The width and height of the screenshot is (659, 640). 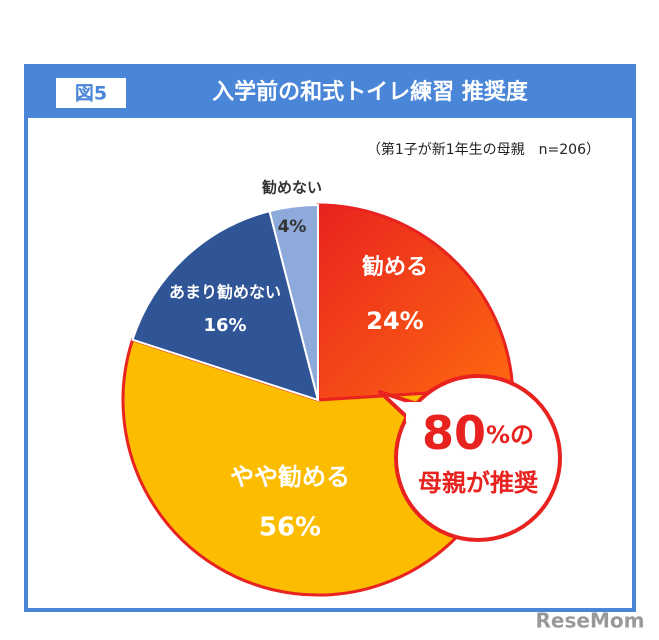 I want to click on subtitle: （第1子が新1年生の母親 n=206）, so click(x=483, y=149).